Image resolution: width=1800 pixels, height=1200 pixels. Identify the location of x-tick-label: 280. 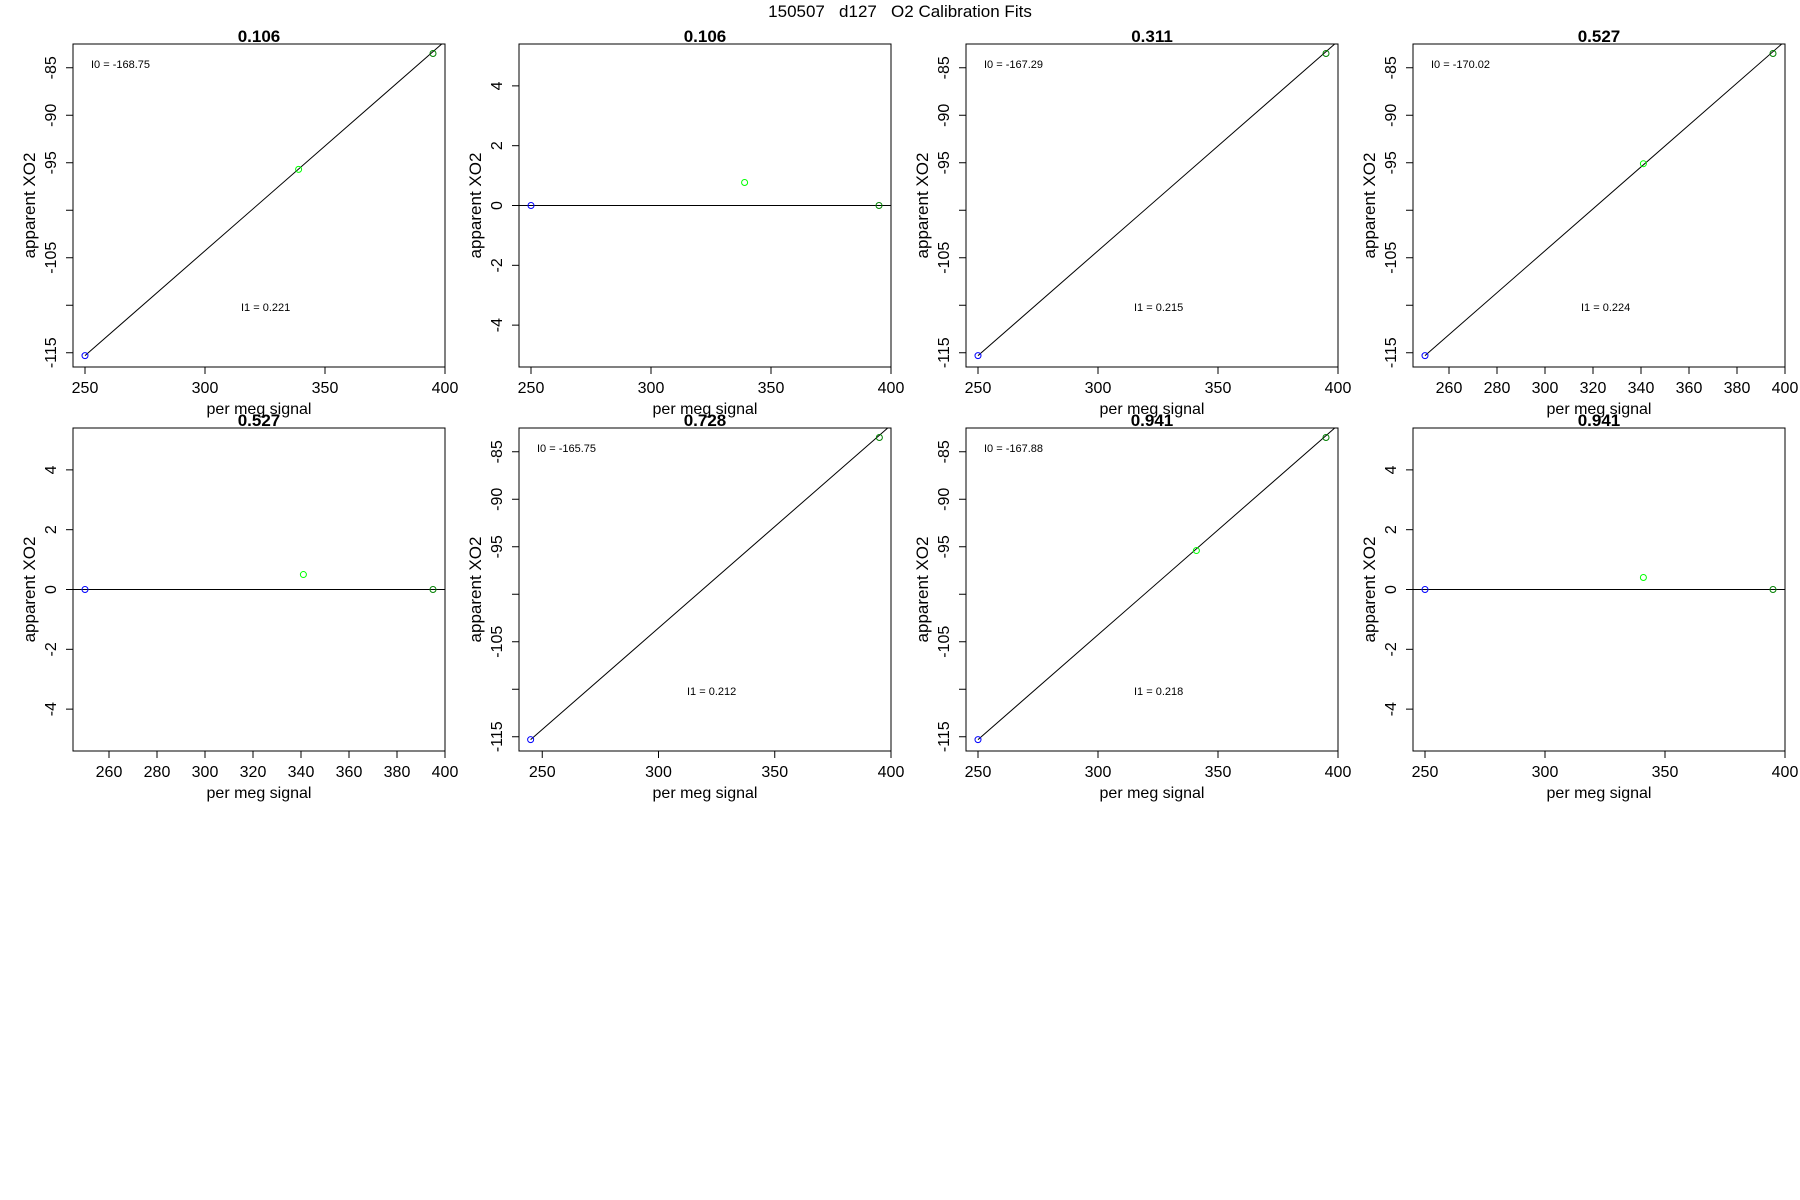
(157, 772).